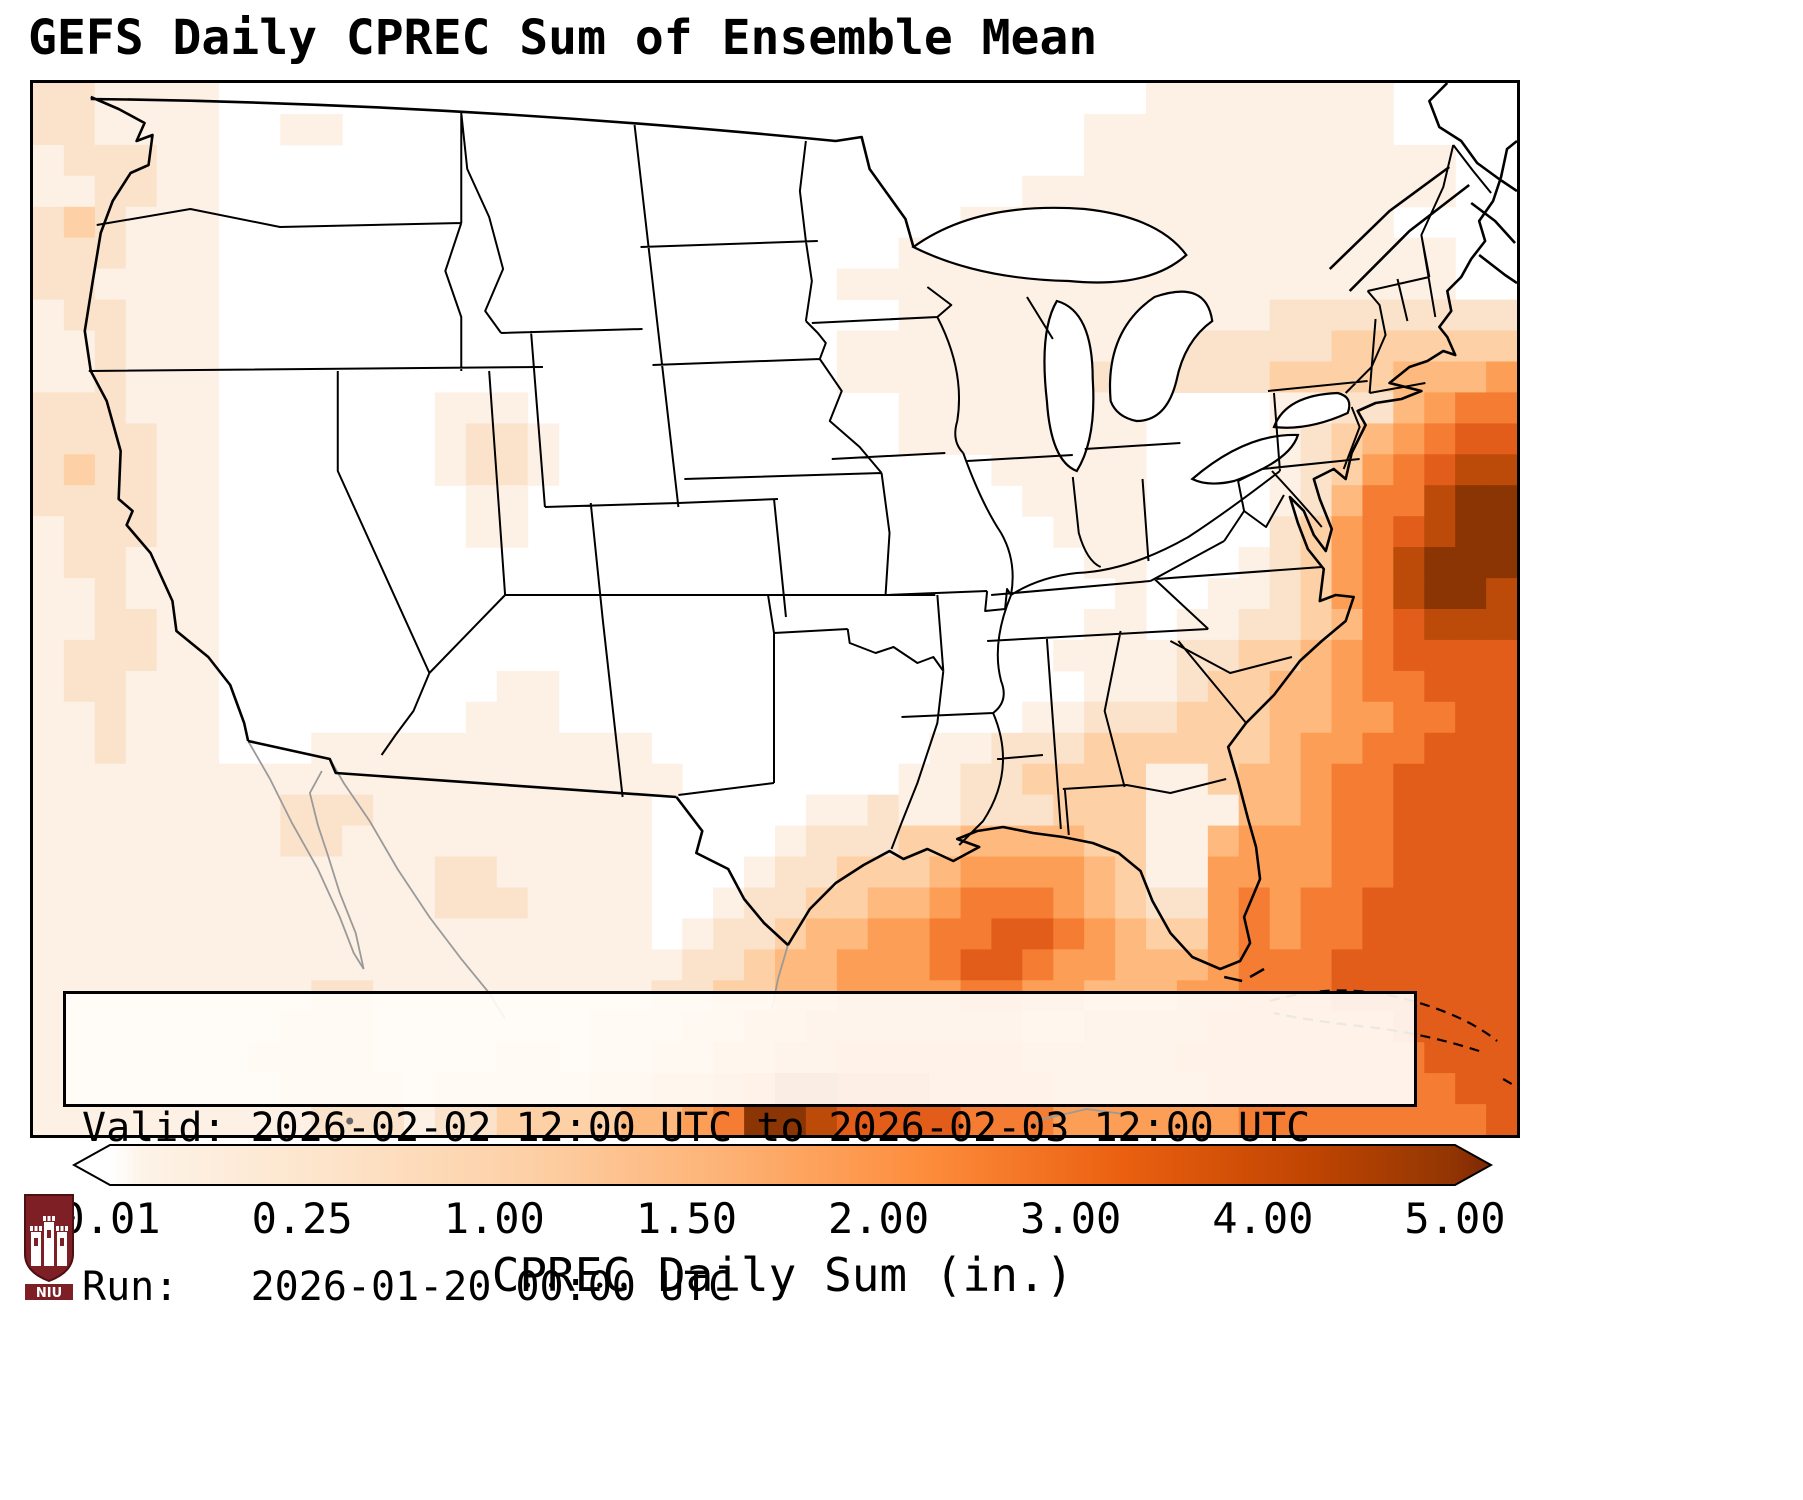  I want to click on mexico-coastline, so click(689, 931).